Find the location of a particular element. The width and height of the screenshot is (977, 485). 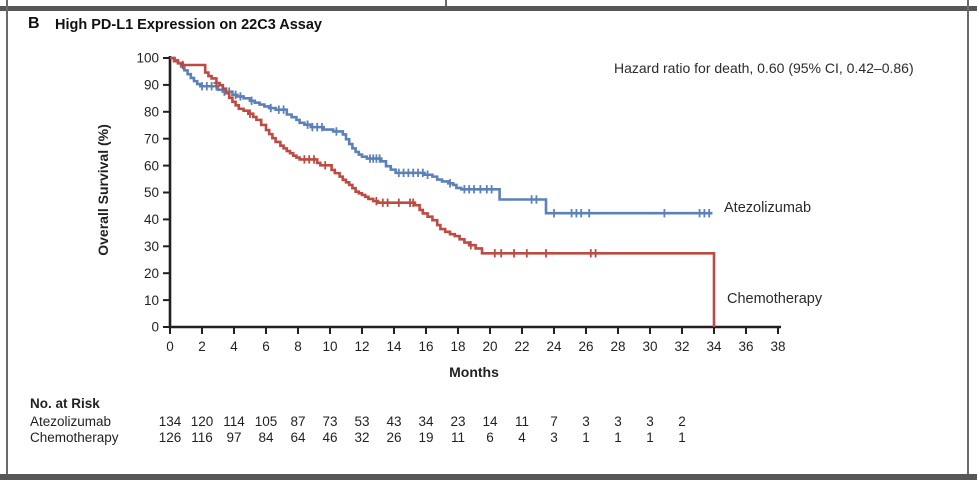

y-tick-label: 40 is located at coordinates (151, 219).